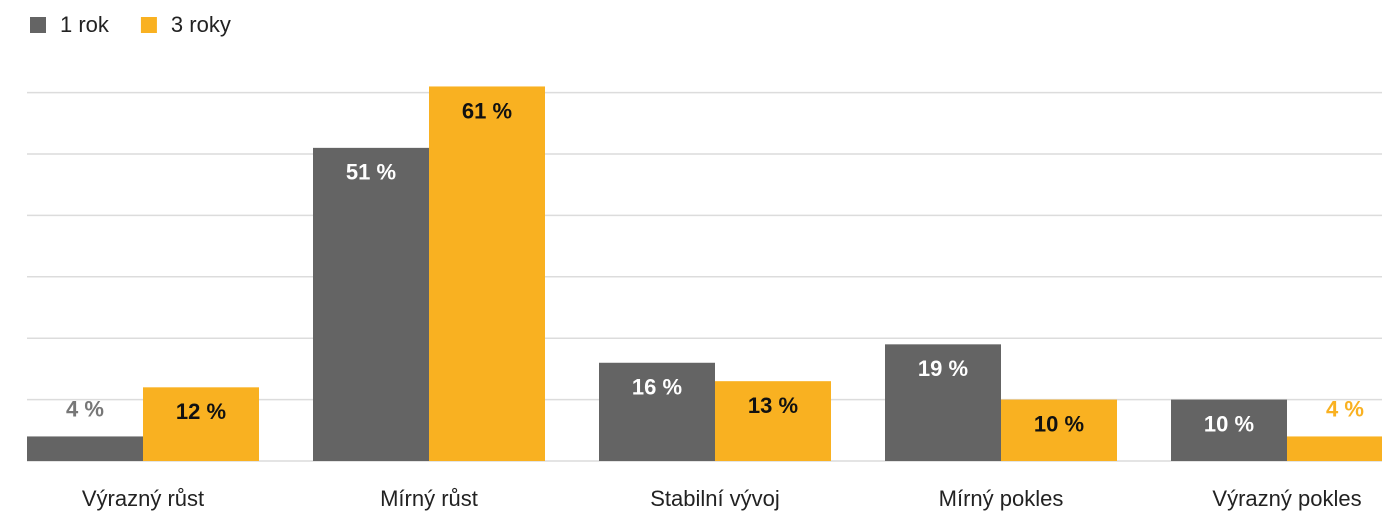 Image resolution: width=1382 pixels, height=517 pixels. Describe the element at coordinates (773, 405) in the screenshot. I see `data-label: 13 %` at that location.